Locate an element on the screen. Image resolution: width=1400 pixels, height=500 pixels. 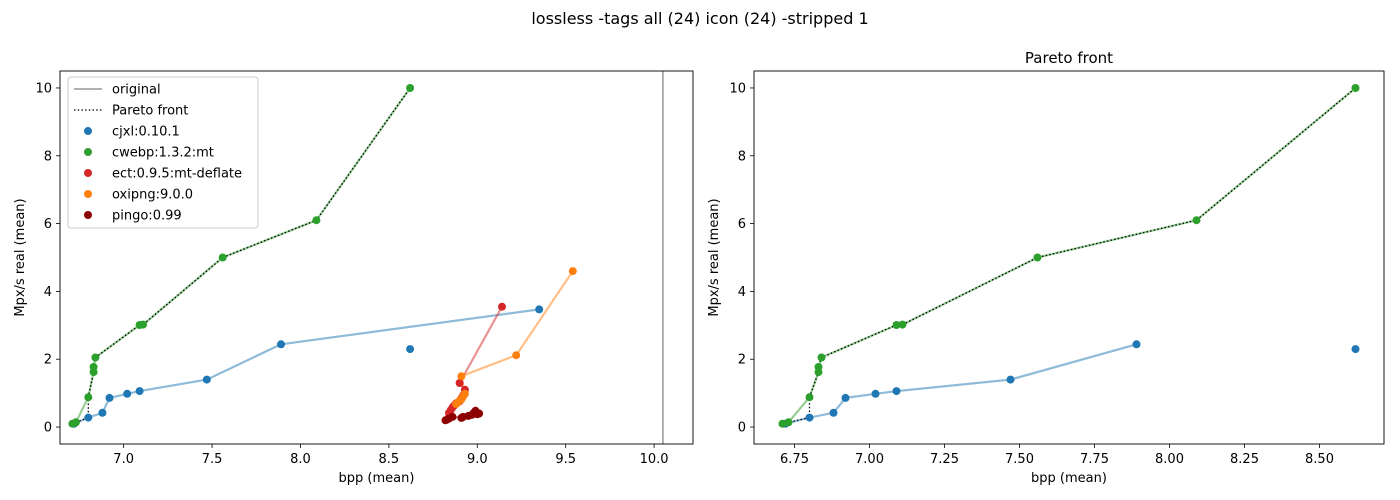
x-tick-label: 10.0 is located at coordinates (654, 459).